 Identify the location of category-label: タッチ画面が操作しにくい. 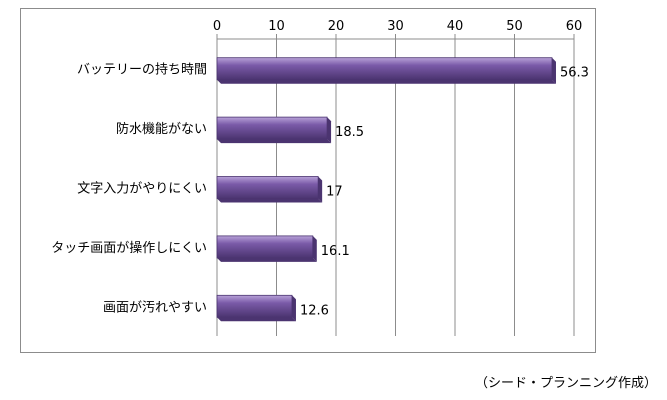
(129, 248).